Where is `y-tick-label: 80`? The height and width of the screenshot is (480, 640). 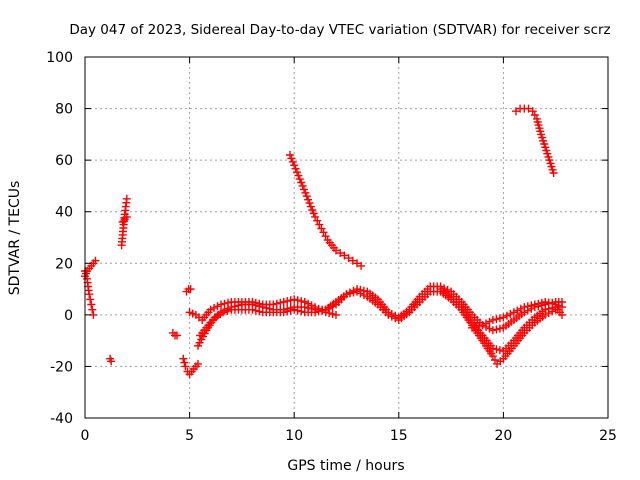 y-tick-label: 80 is located at coordinates (64, 110).